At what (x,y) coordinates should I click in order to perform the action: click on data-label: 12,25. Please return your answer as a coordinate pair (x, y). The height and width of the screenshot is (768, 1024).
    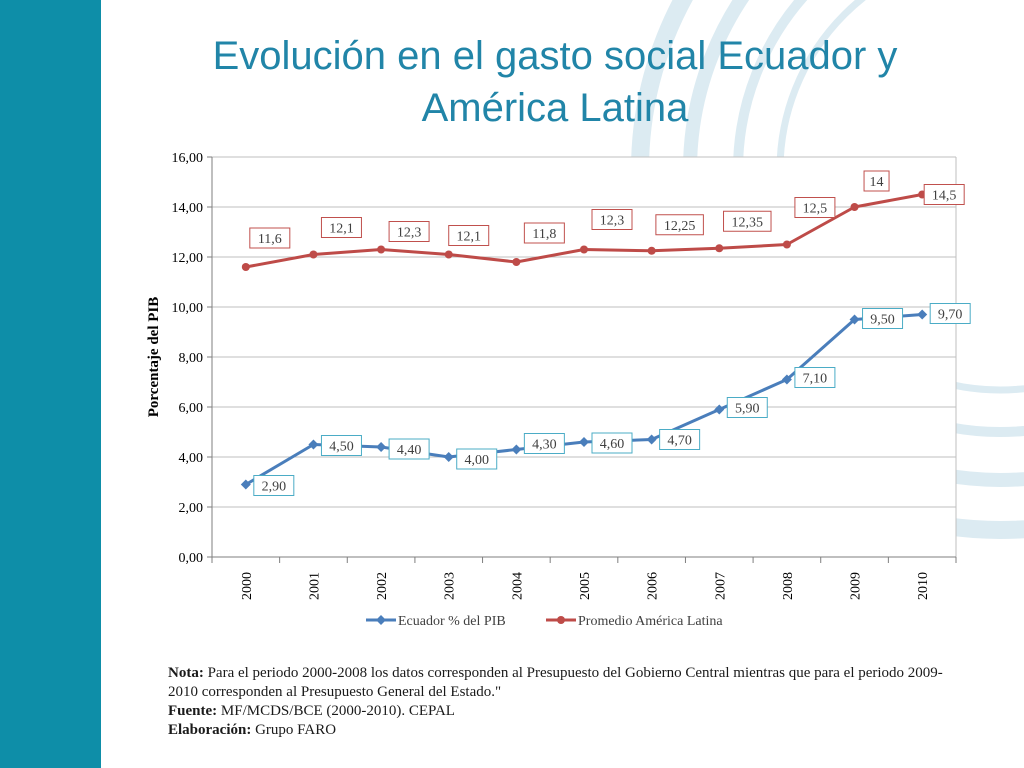
    Looking at the image, I should click on (680, 226).